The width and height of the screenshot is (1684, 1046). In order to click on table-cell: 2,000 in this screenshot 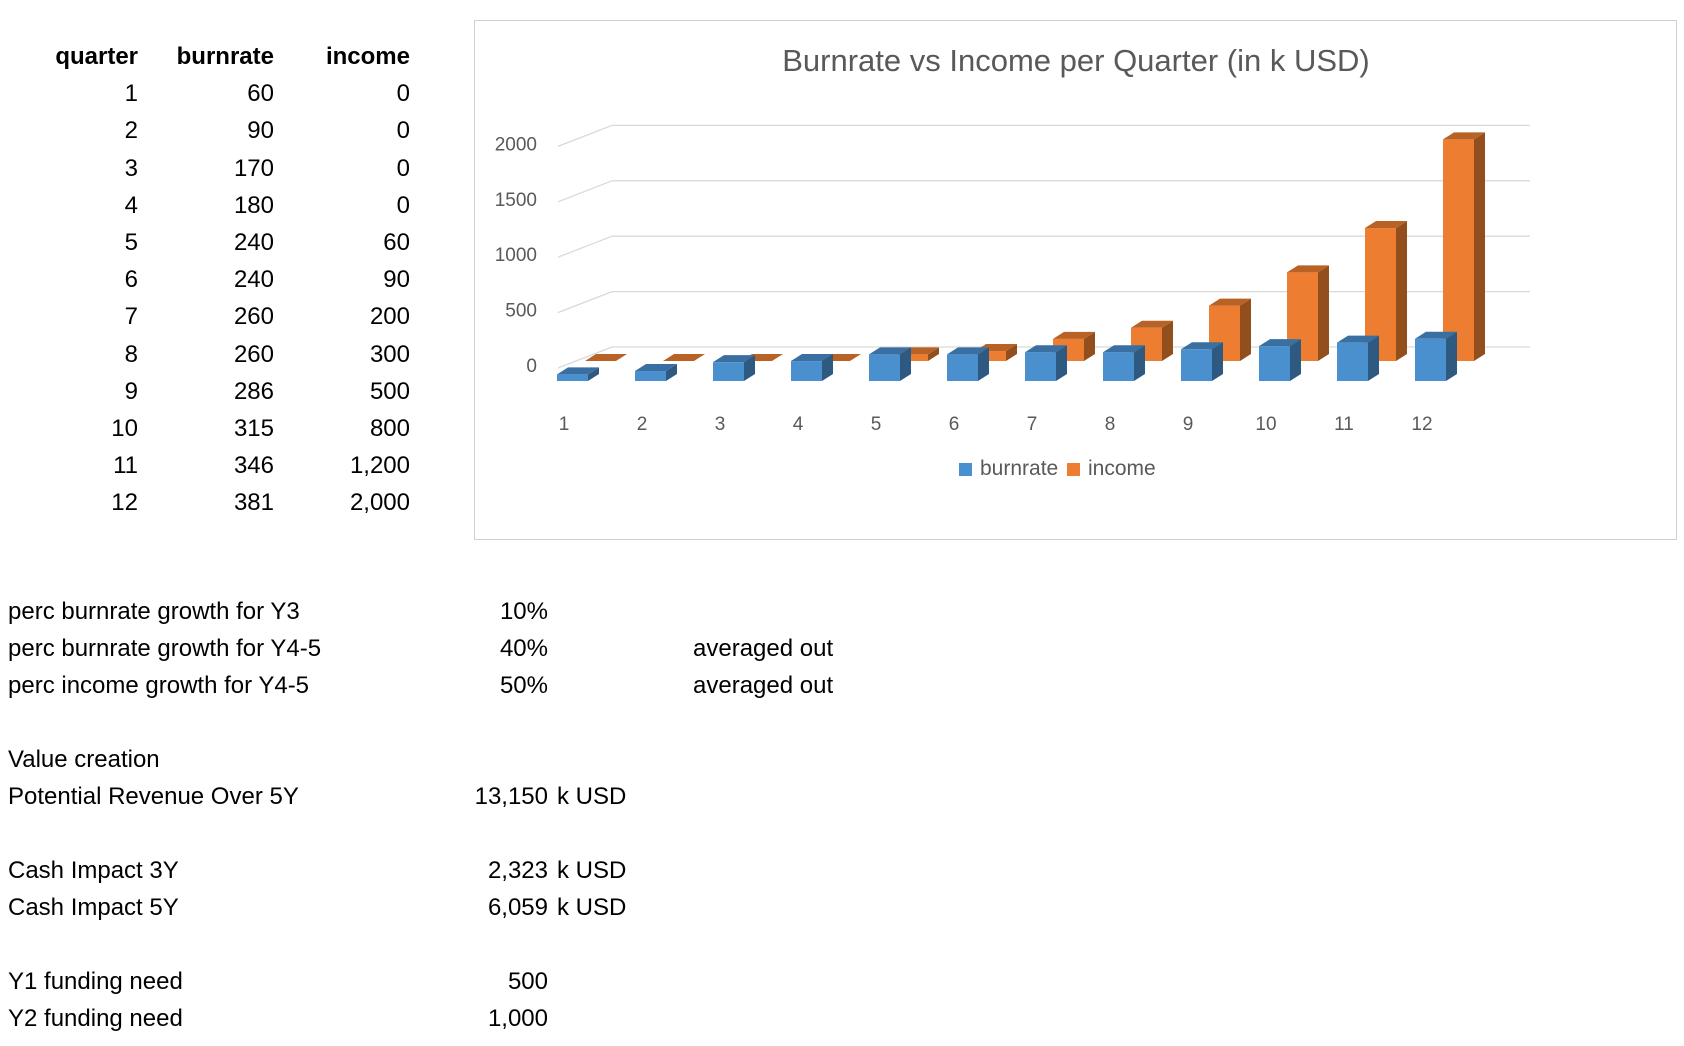, I will do `click(379, 503)`.